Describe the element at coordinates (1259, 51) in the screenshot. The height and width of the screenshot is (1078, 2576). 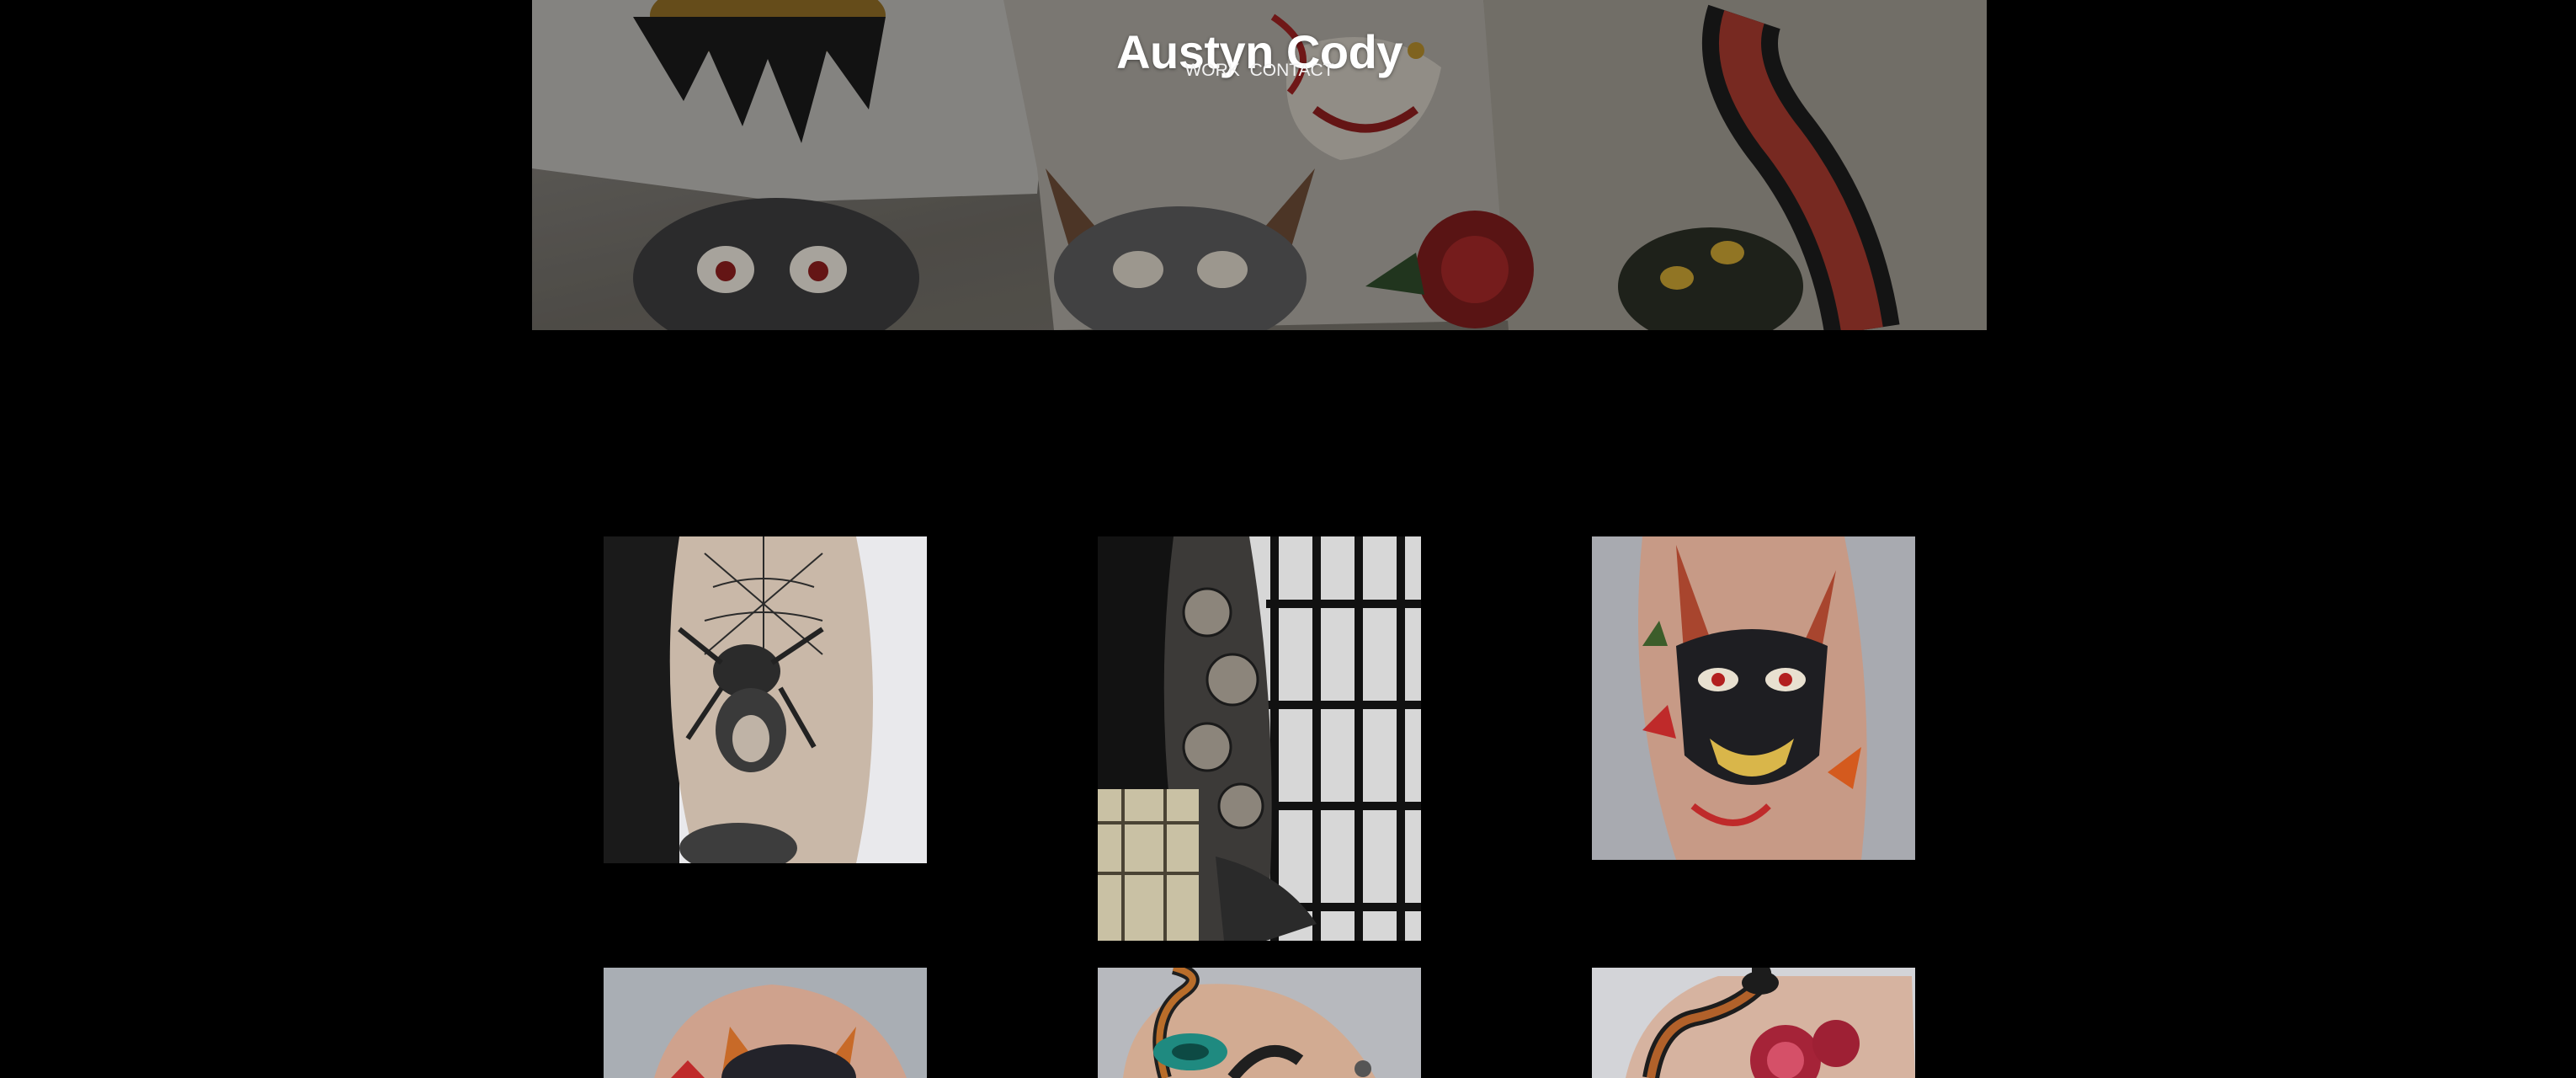
I see `site-title: Austyn Cody` at that location.